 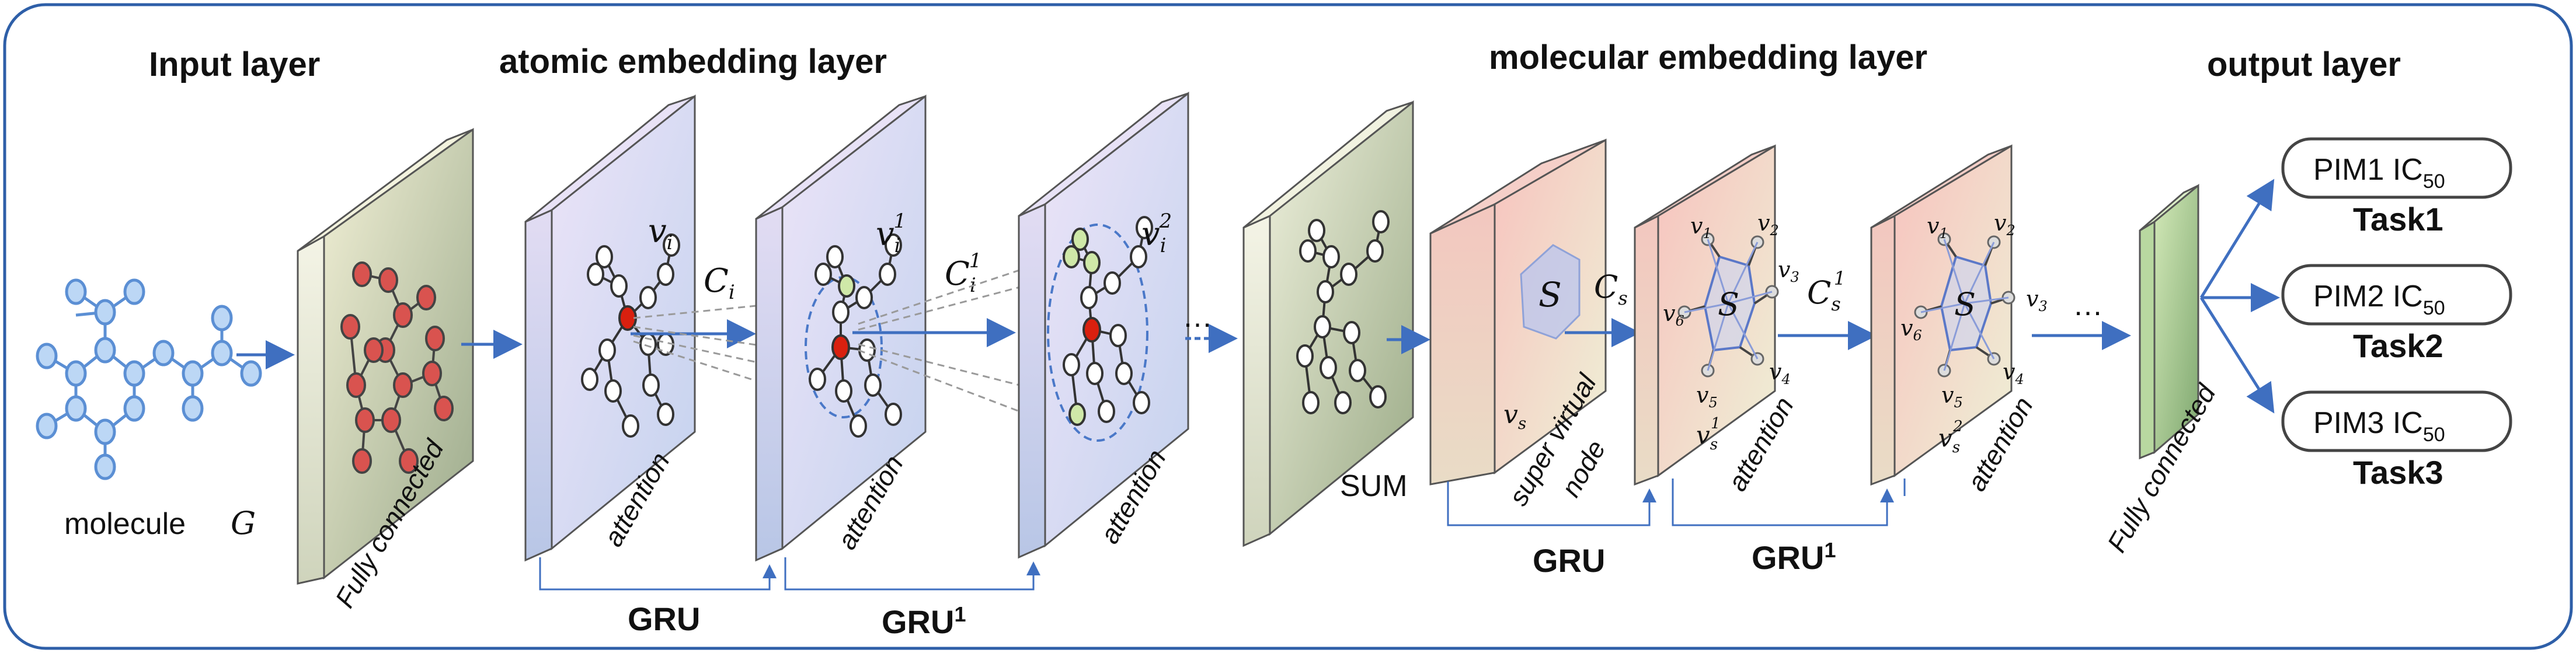 What do you see at coordinates (2398, 219) in the screenshot?
I see `svg-text: Task1` at bounding box center [2398, 219].